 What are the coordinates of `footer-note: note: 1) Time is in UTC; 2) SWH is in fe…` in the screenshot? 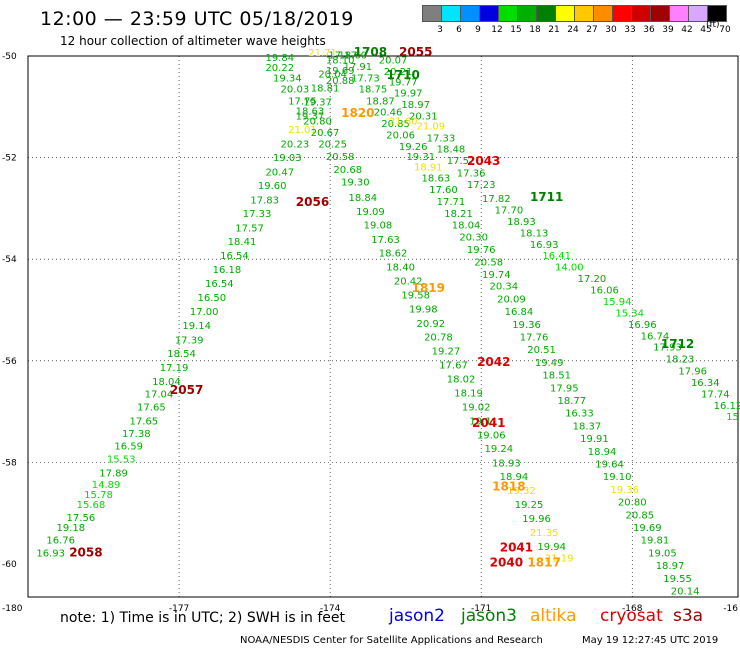 It's located at (203, 618).